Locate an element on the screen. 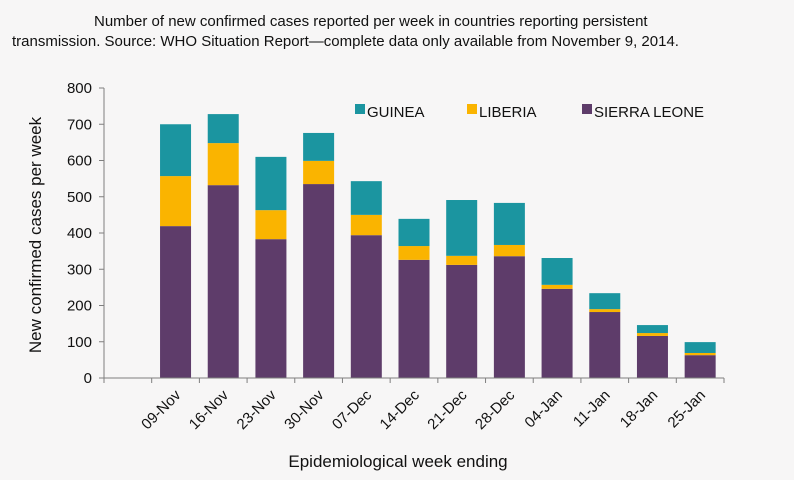 Image resolution: width=794 pixels, height=480 pixels. x-tick-label: 18-Jan is located at coordinates (639, 409).